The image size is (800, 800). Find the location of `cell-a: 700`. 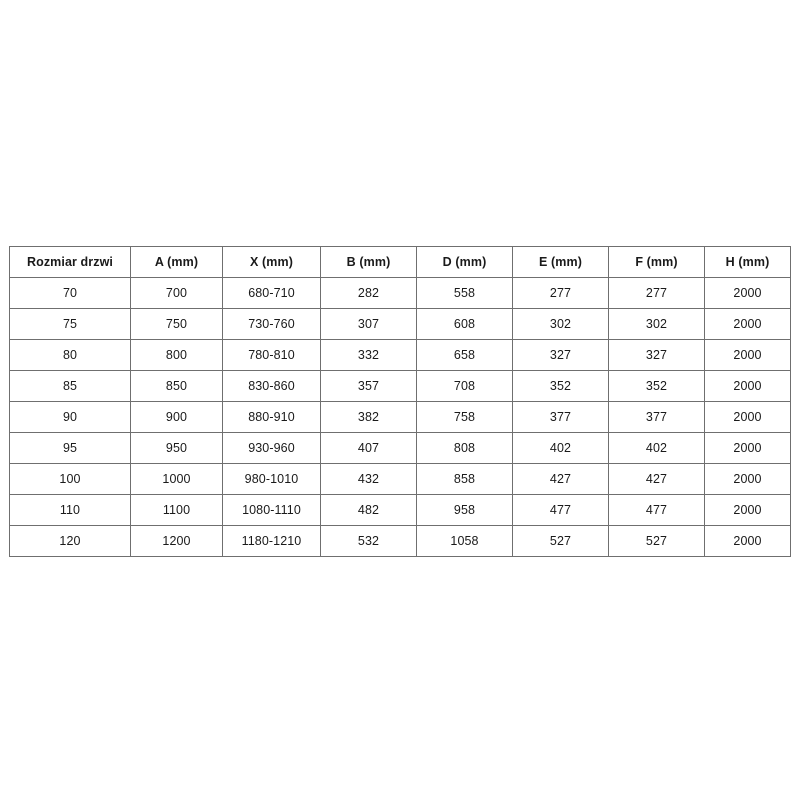

cell-a: 700 is located at coordinates (176, 293).